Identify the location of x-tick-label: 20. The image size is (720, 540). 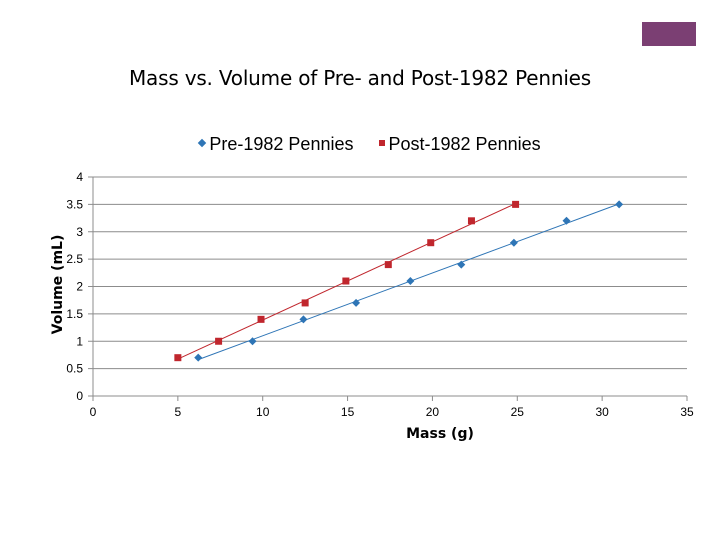
(433, 412).